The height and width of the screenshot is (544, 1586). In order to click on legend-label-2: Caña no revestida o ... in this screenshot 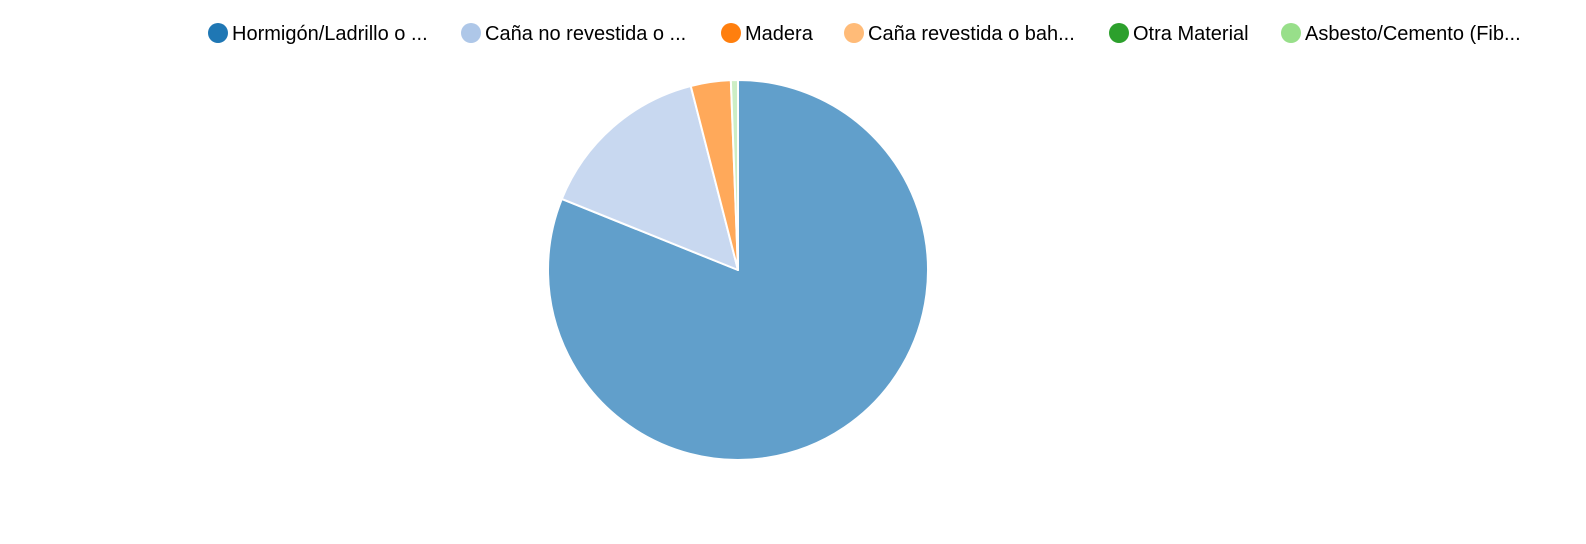, I will do `click(585, 34)`.